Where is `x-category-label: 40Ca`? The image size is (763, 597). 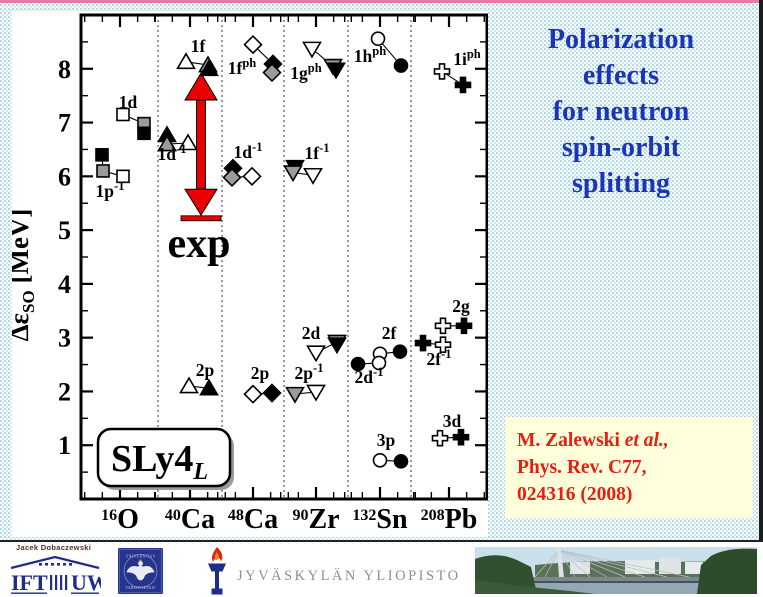
x-category-label: 40Ca is located at coordinates (190, 519).